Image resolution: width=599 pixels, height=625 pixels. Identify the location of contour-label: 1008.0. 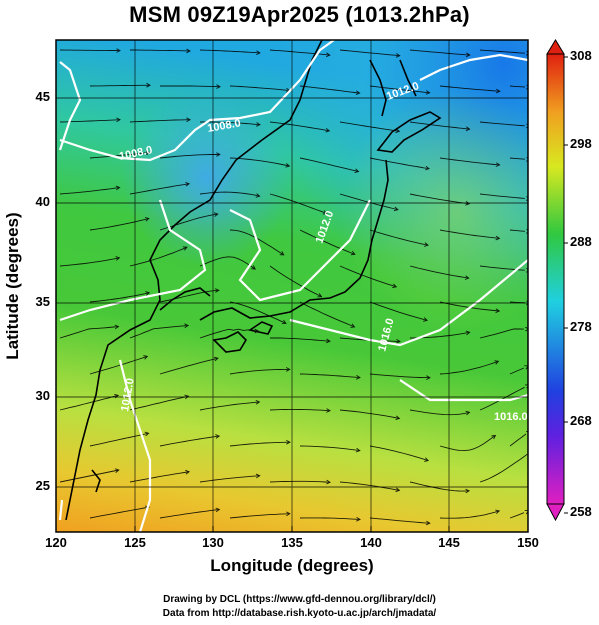
(223, 126).